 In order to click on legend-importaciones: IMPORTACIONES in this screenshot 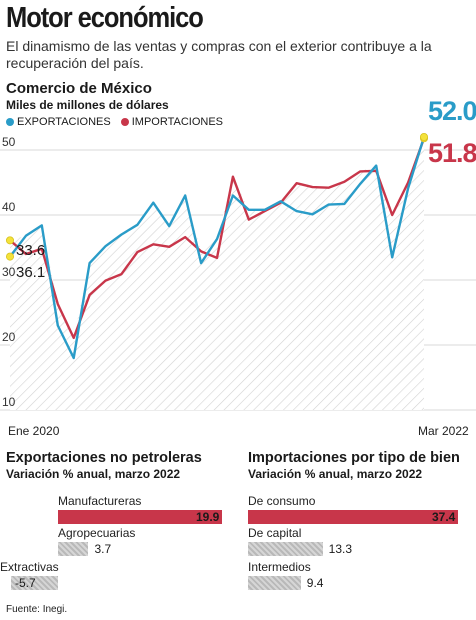, I will do `click(172, 122)`.